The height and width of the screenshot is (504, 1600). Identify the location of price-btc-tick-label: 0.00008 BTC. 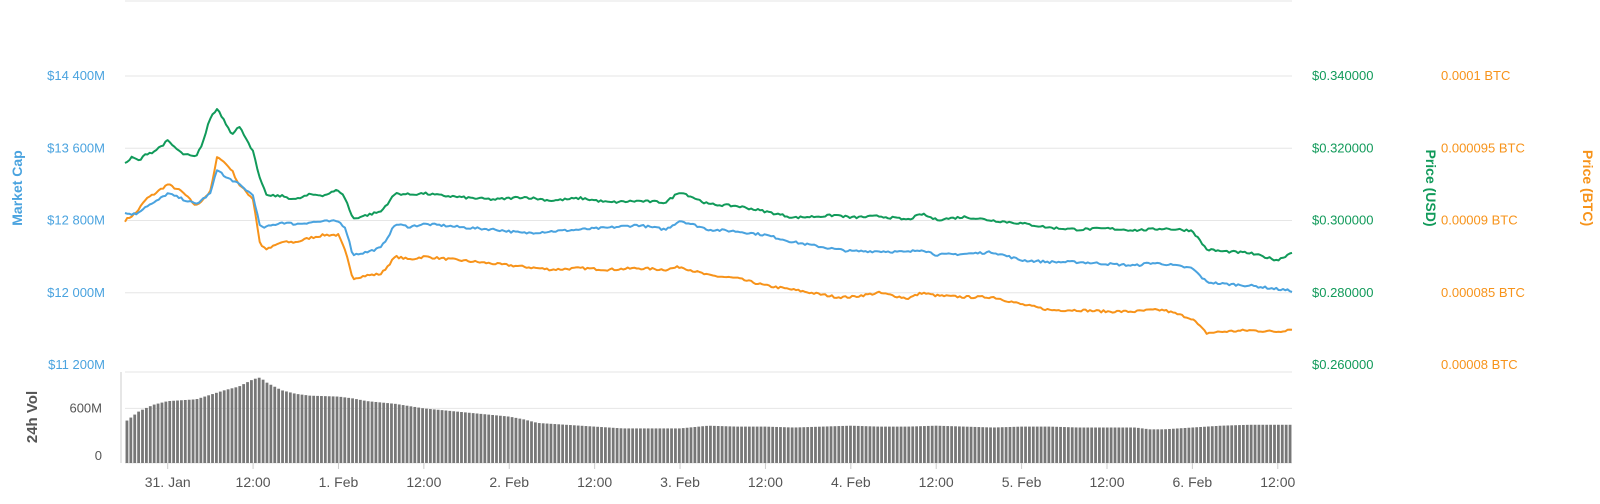
(1479, 364).